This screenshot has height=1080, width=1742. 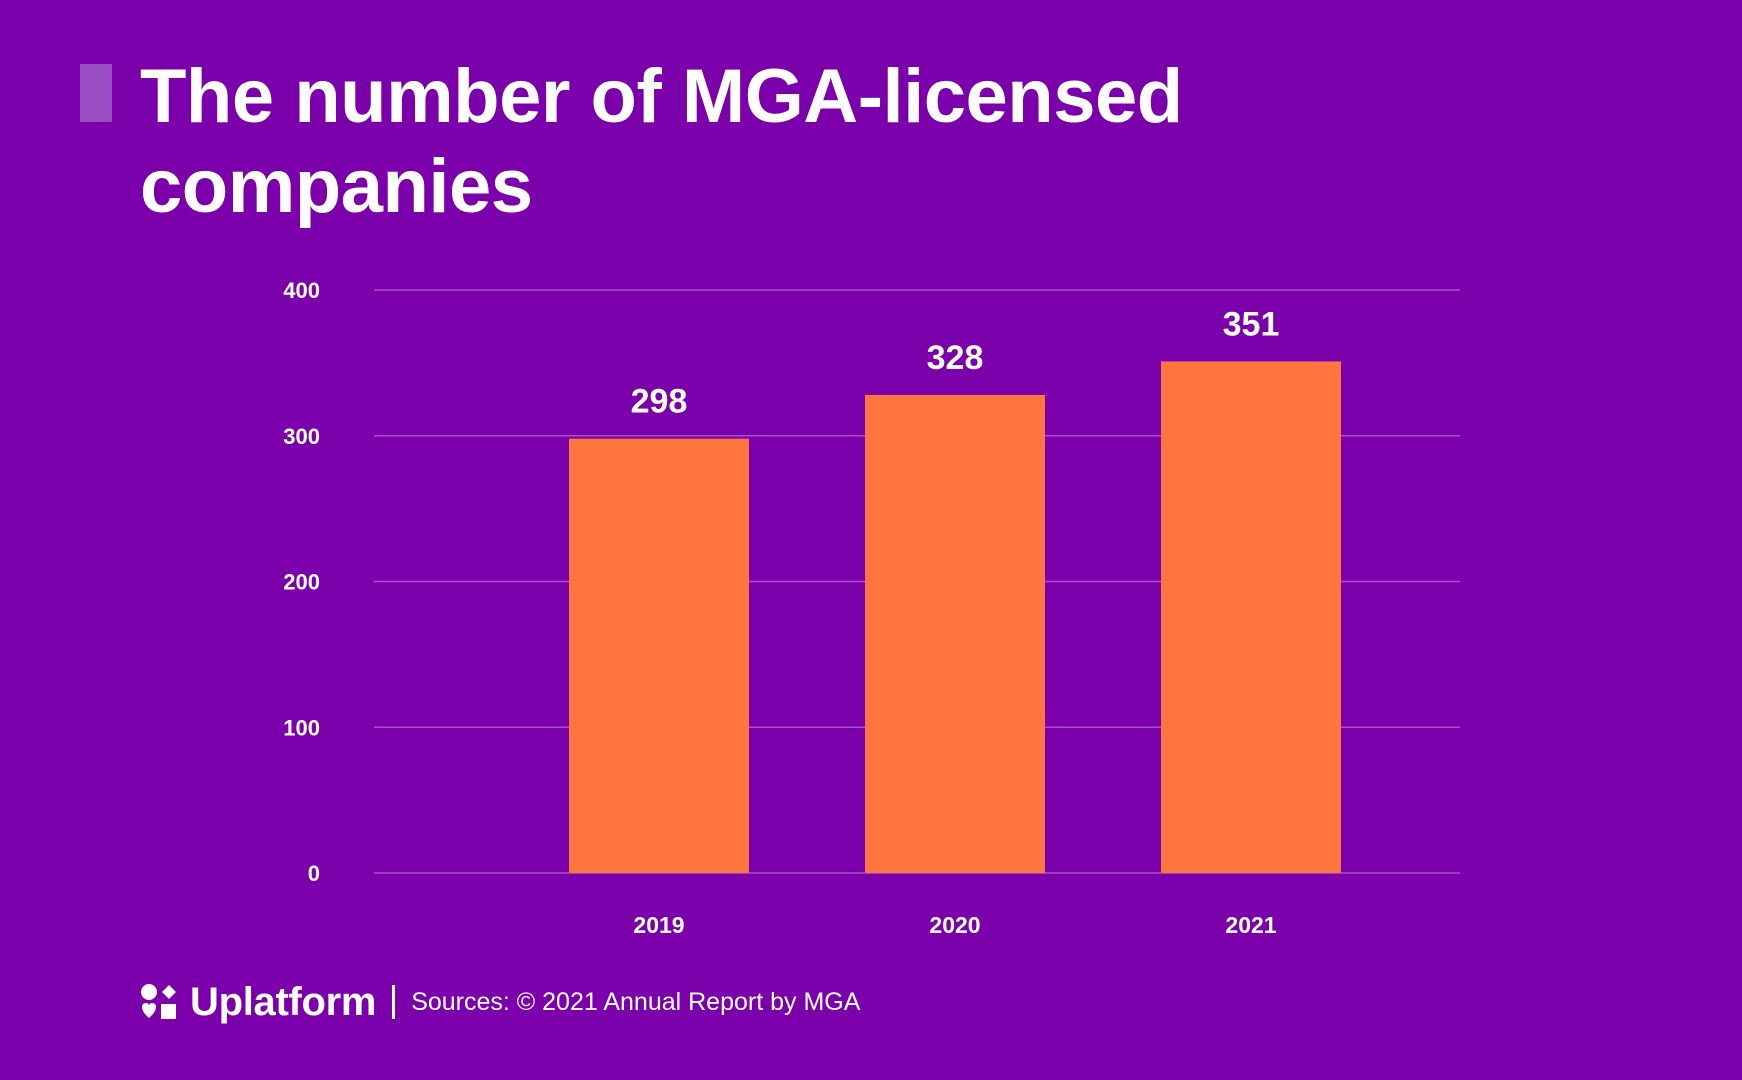 What do you see at coordinates (658, 925) in the screenshot?
I see `x-tick-label: 2019` at bounding box center [658, 925].